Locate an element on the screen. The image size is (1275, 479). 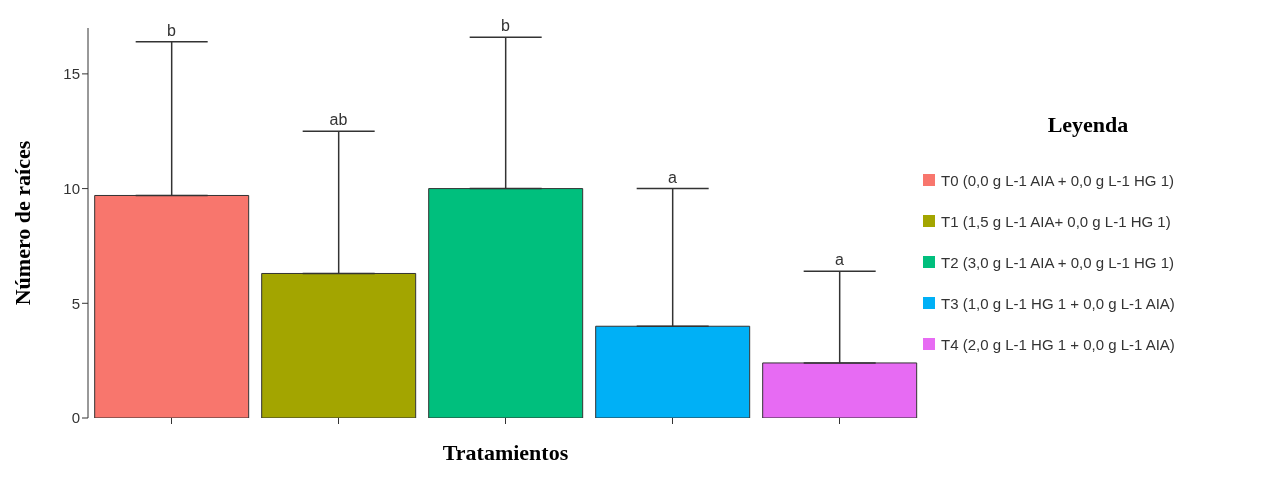
y-tick-label: 0 is located at coordinates (75, 418).